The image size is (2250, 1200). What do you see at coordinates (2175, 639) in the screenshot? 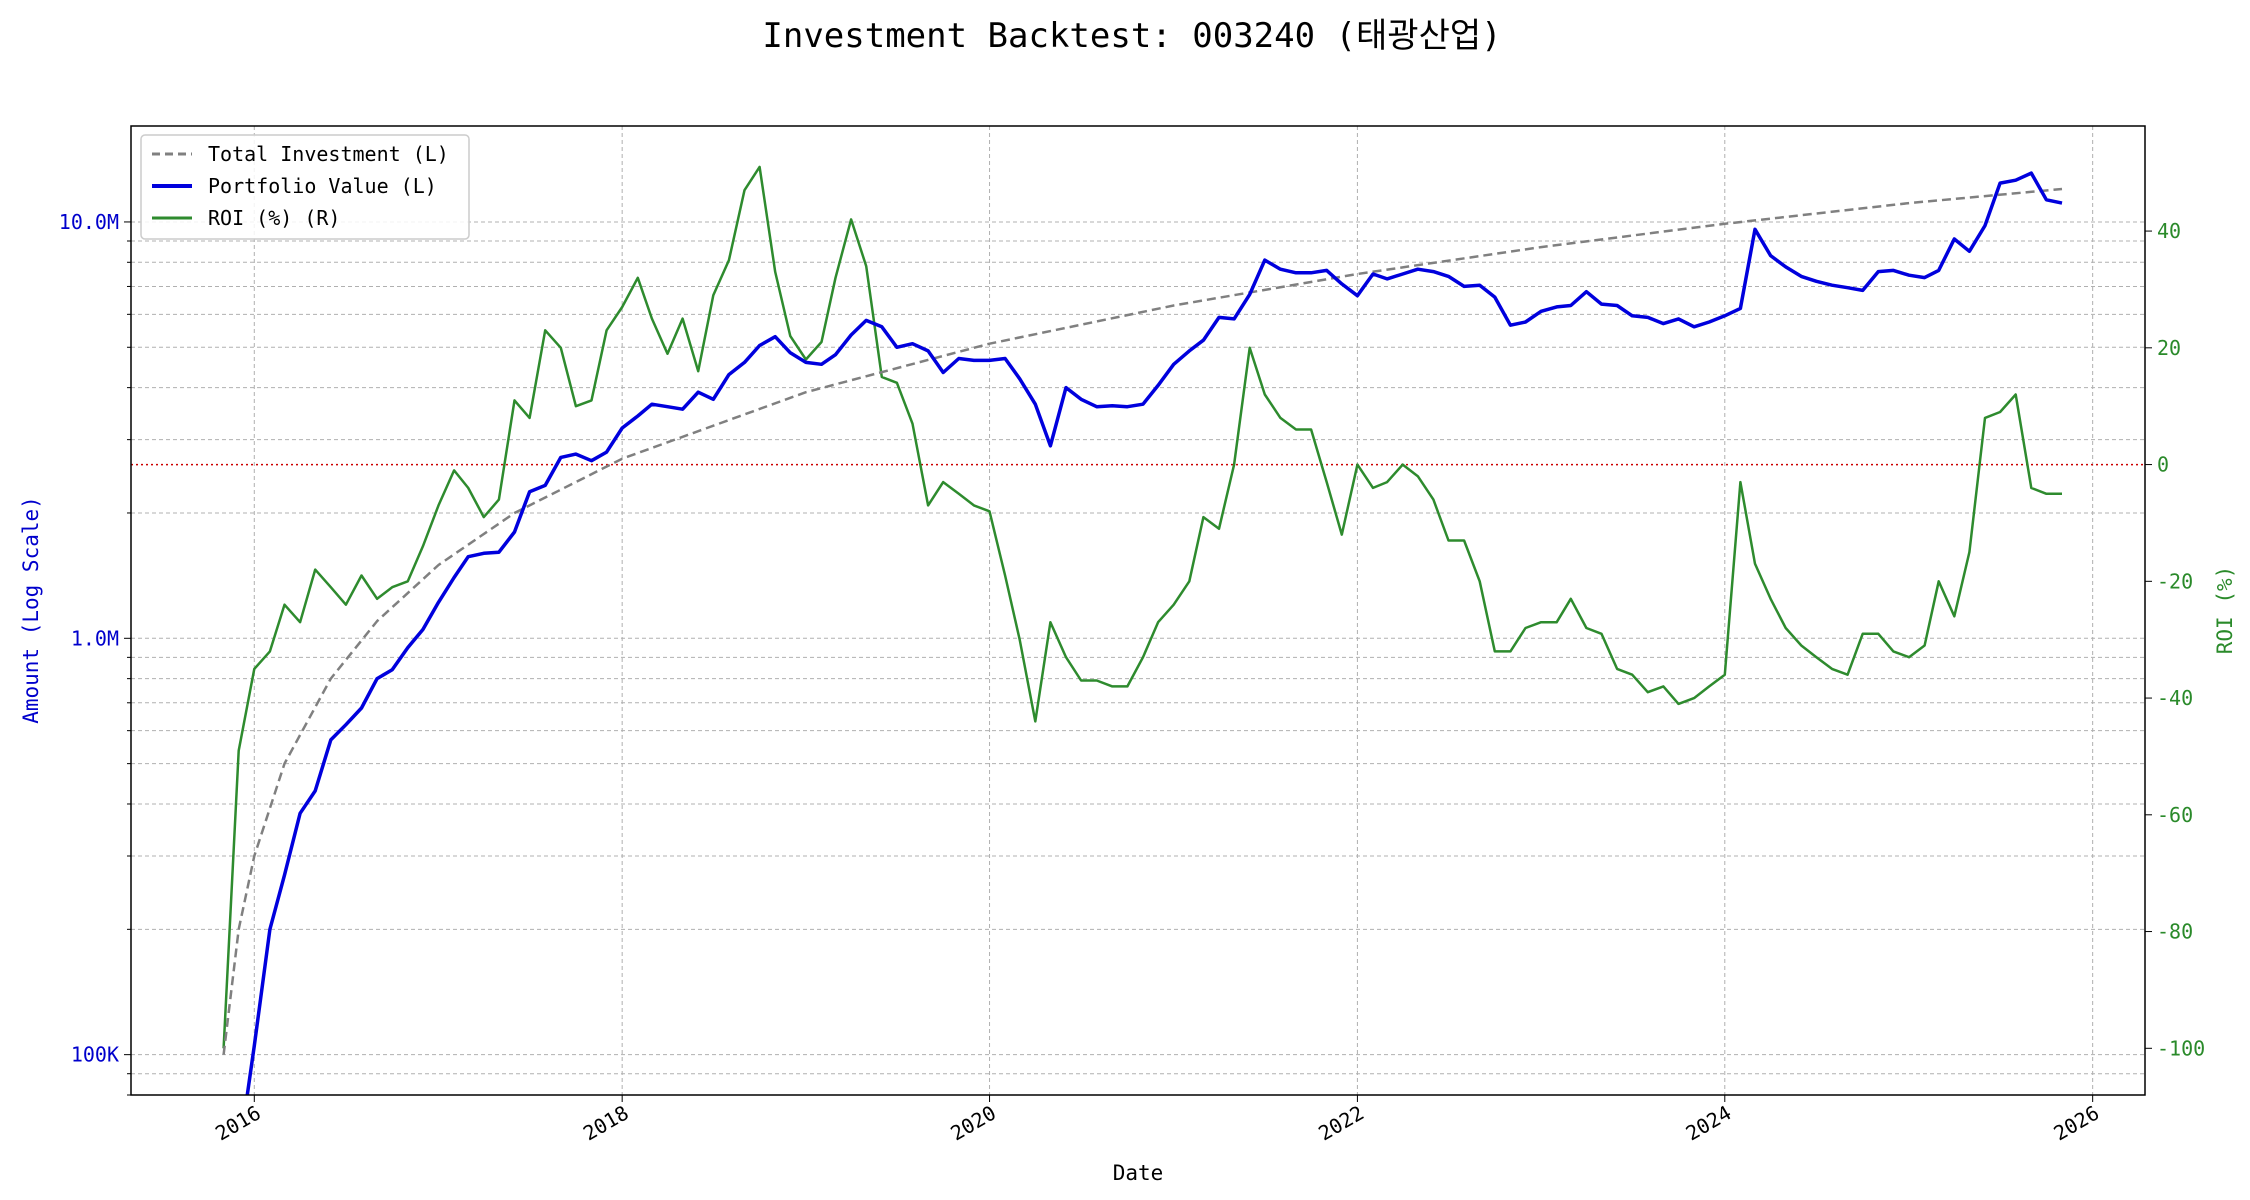
I see `right-axis: -100 -80 -60 -40 -20 0 20 40` at bounding box center [2175, 639].